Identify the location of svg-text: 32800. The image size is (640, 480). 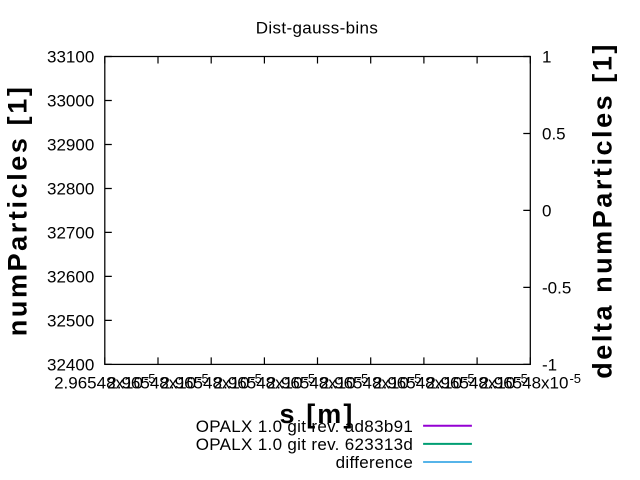
(70, 189).